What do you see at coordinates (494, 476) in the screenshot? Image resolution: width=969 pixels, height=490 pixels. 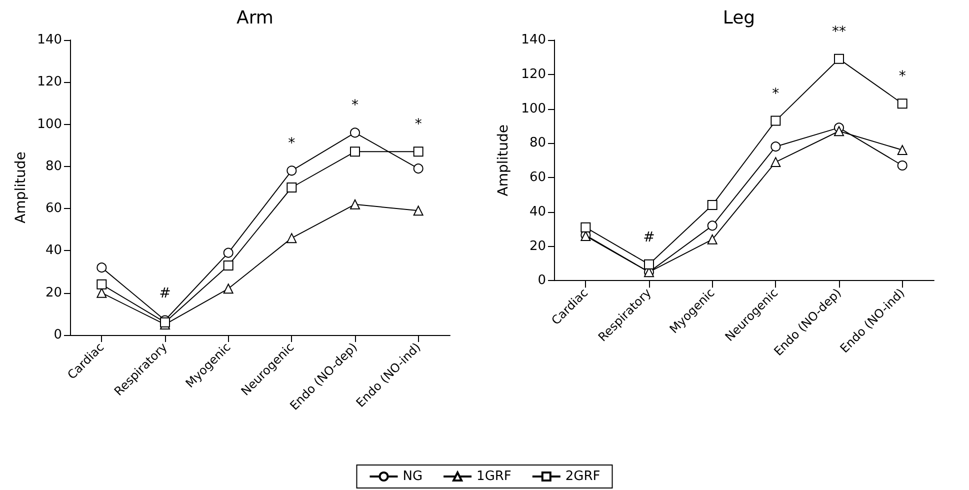 I see `legend-label: 1GRF` at bounding box center [494, 476].